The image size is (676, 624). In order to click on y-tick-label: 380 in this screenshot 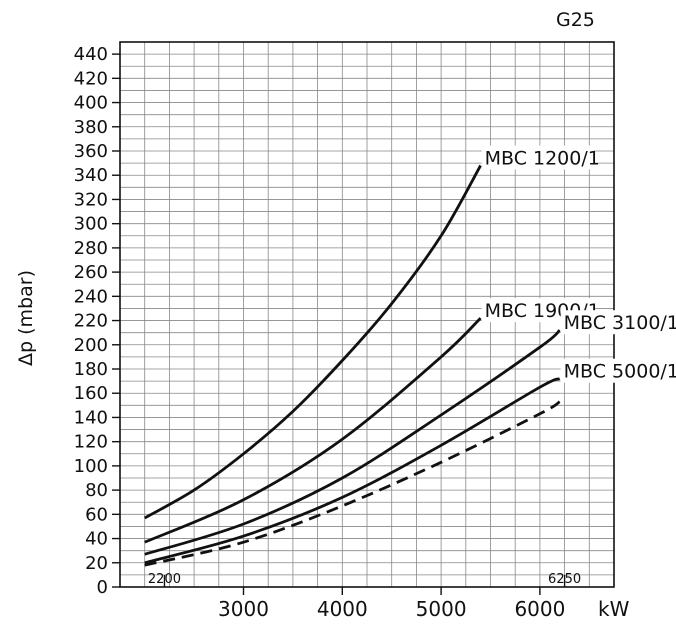, I will do `click(91, 127)`.